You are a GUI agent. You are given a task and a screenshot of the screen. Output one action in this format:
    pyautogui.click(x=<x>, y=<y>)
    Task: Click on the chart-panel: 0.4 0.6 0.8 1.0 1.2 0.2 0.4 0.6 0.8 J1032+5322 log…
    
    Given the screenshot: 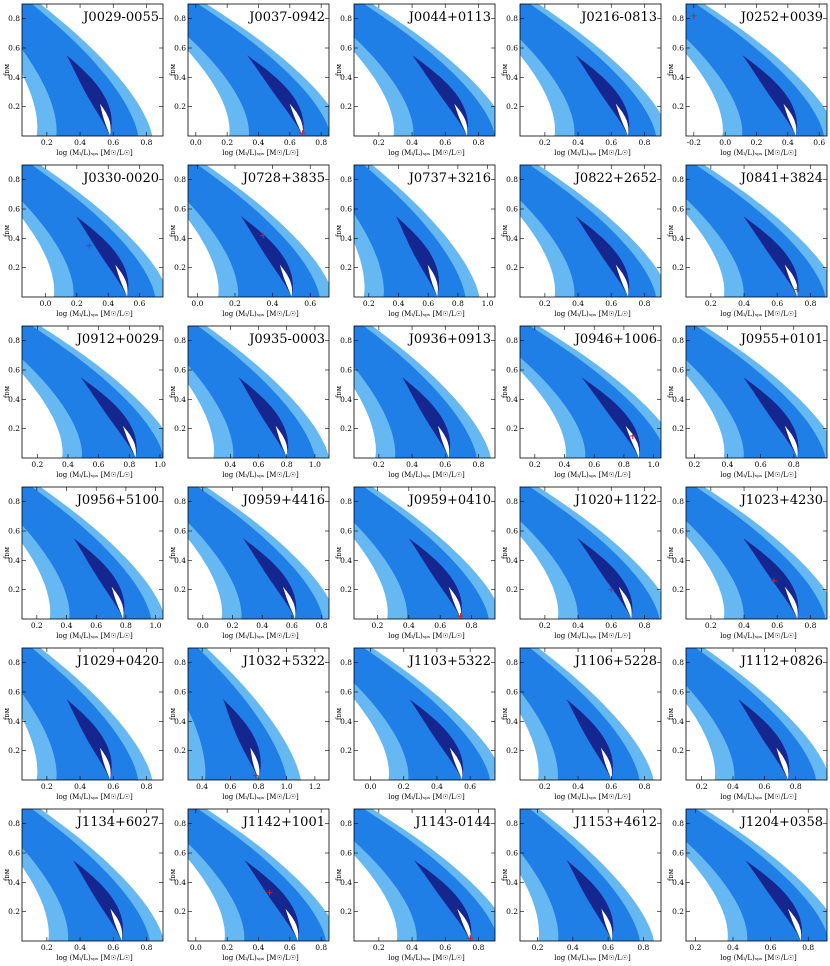 What is the action you would take?
    pyautogui.click(x=249, y=724)
    